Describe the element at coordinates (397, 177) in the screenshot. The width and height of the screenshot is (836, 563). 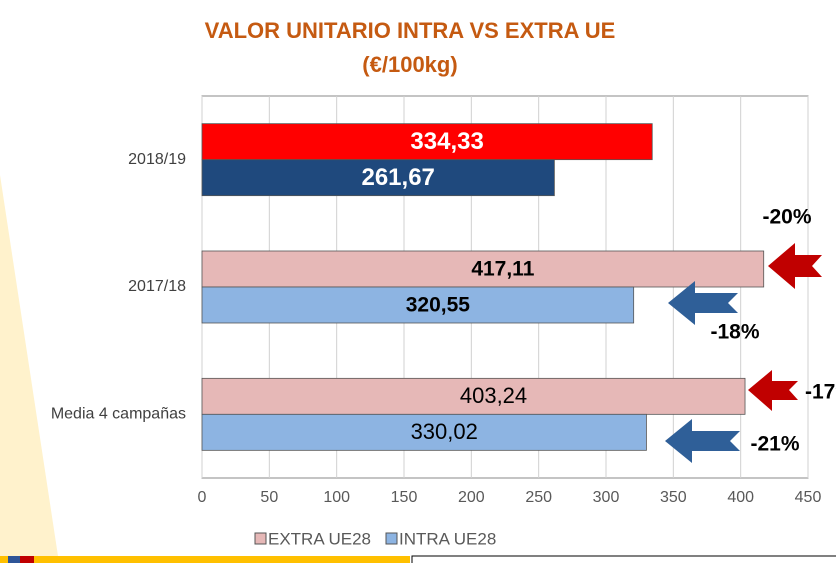
I see `data-label: 261,67` at that location.